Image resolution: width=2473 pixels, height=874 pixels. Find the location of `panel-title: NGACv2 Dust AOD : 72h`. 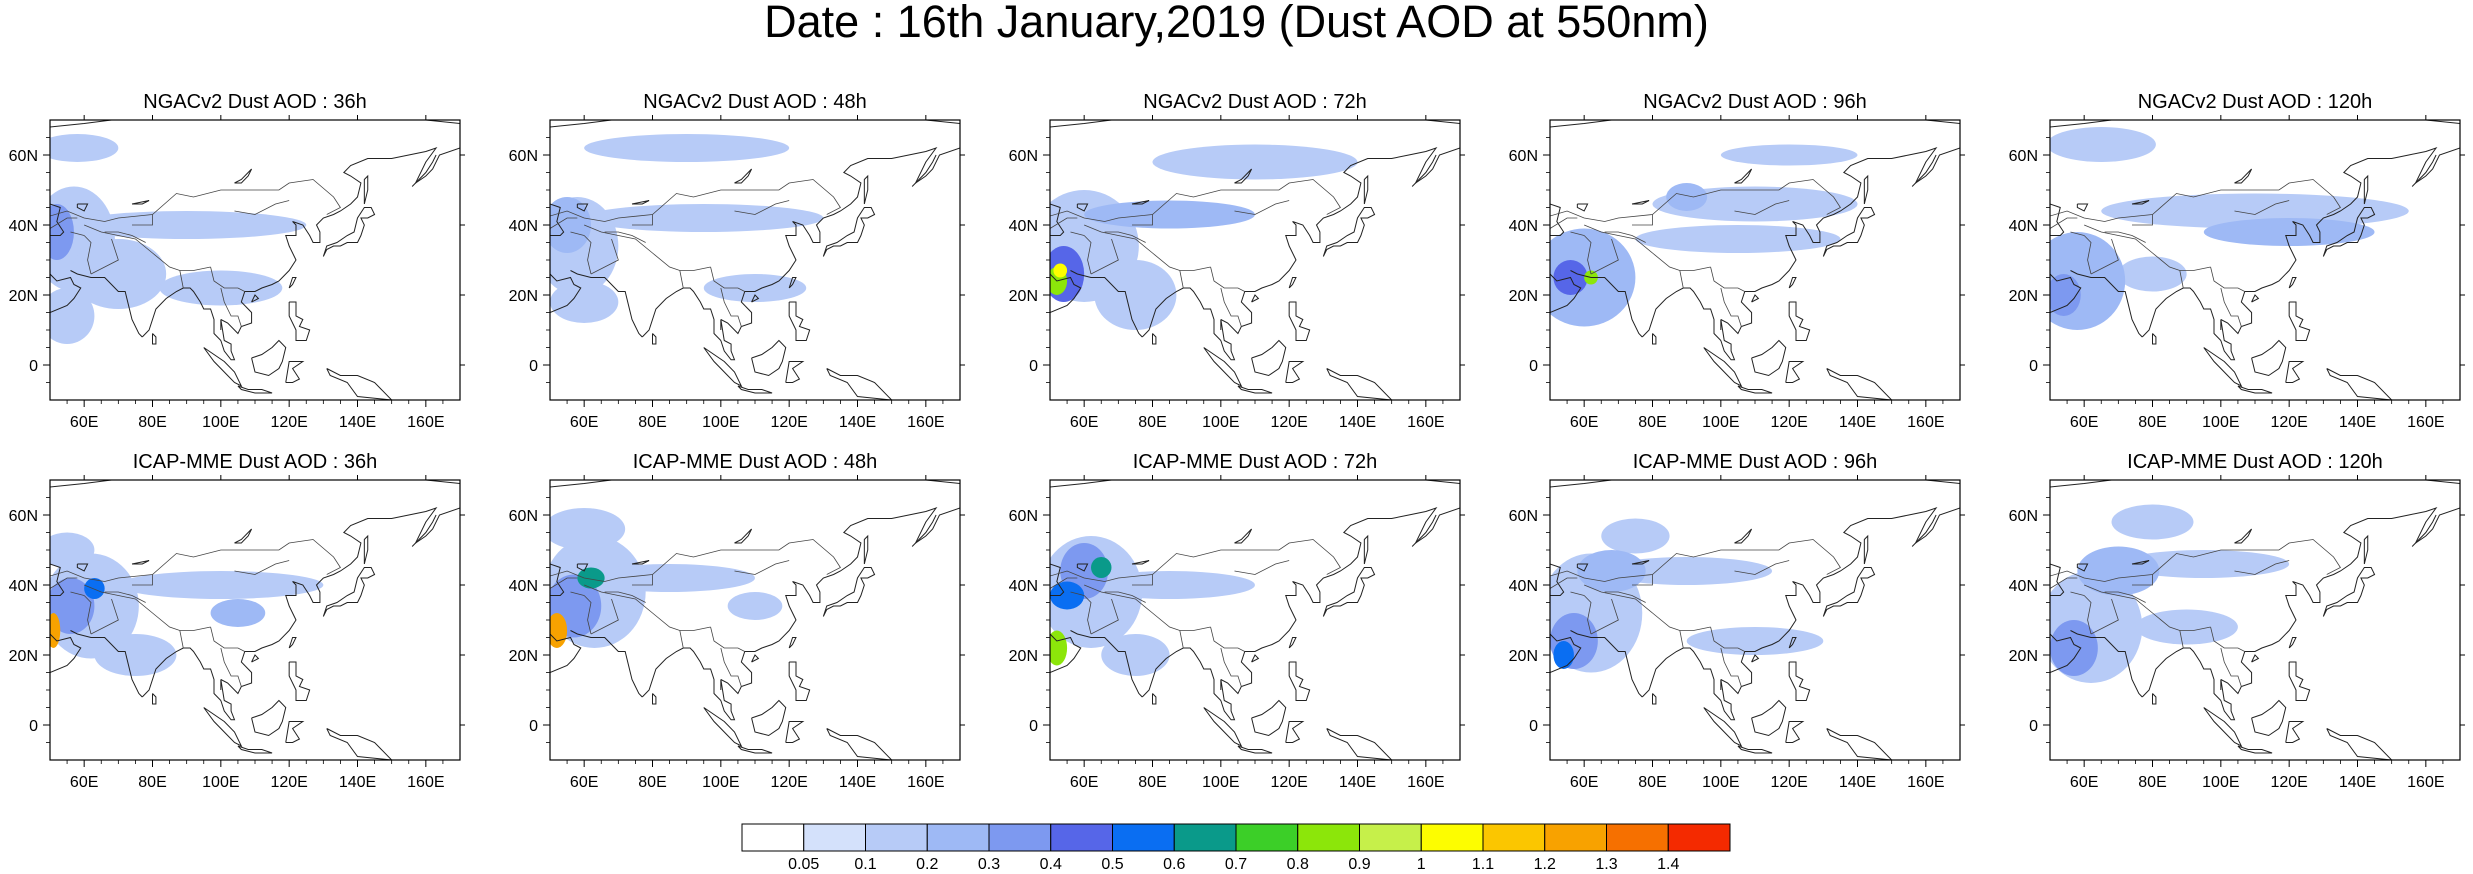

panel-title: NGACv2 Dust AOD : 72h is located at coordinates (1254, 102).